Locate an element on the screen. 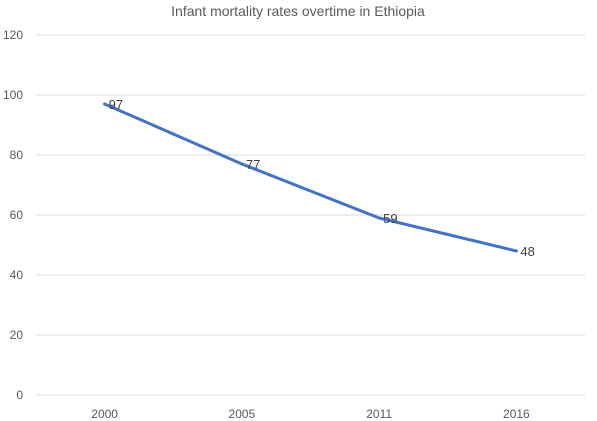 The height and width of the screenshot is (421, 597). x-tick-label: 2000 is located at coordinates (104, 414).